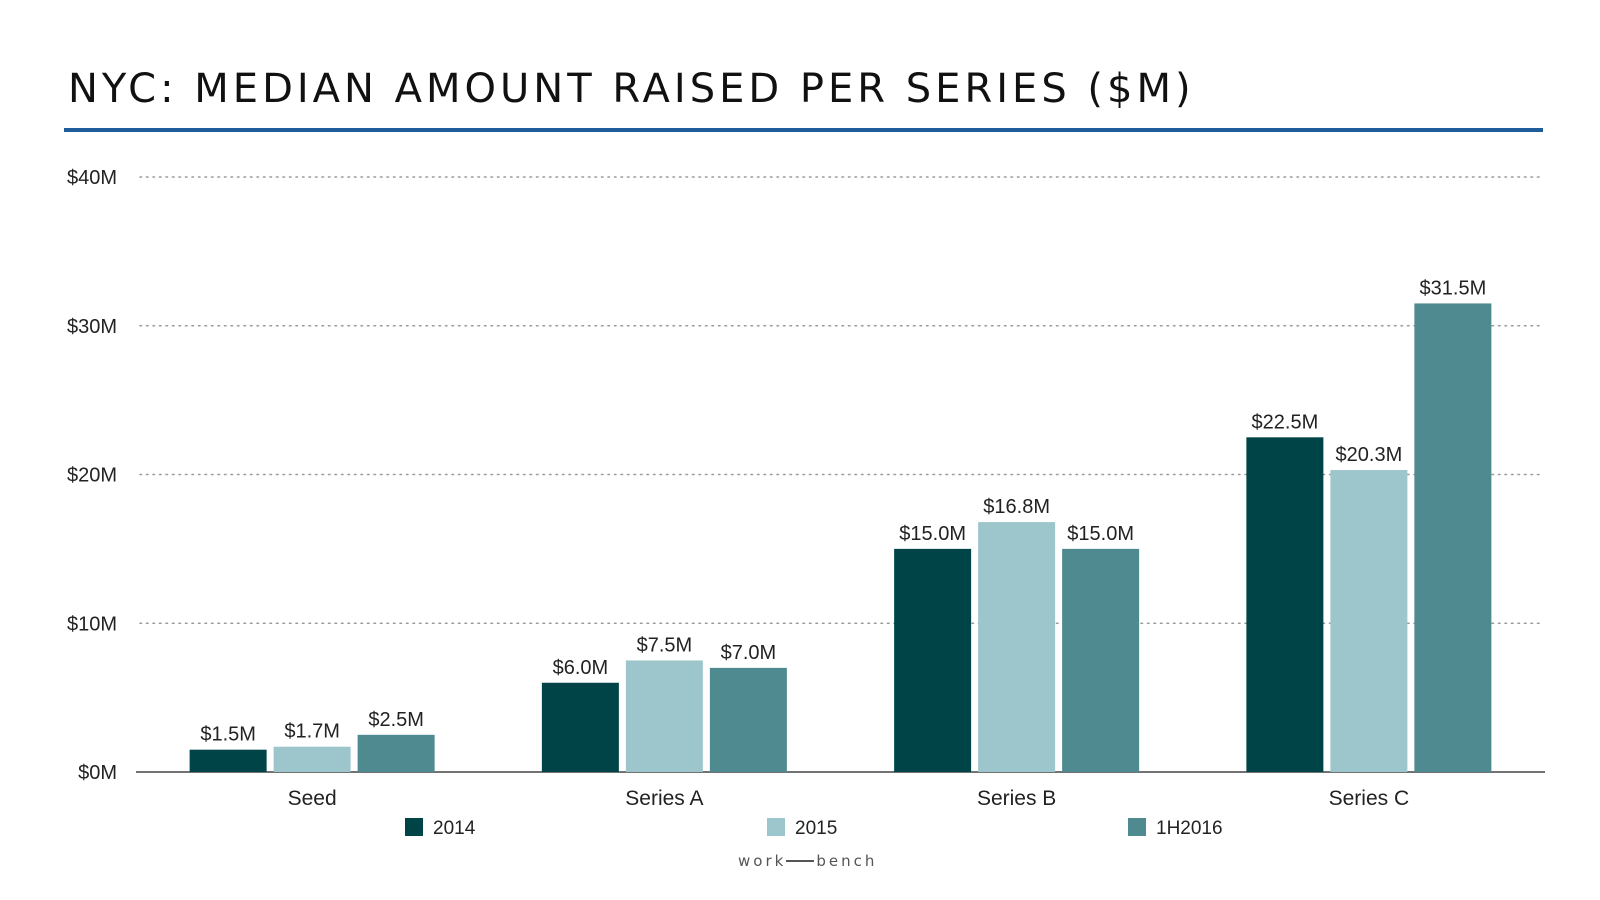 The image size is (1600, 900). Describe the element at coordinates (312, 798) in the screenshot. I see `x-tick-label: Seed` at that location.